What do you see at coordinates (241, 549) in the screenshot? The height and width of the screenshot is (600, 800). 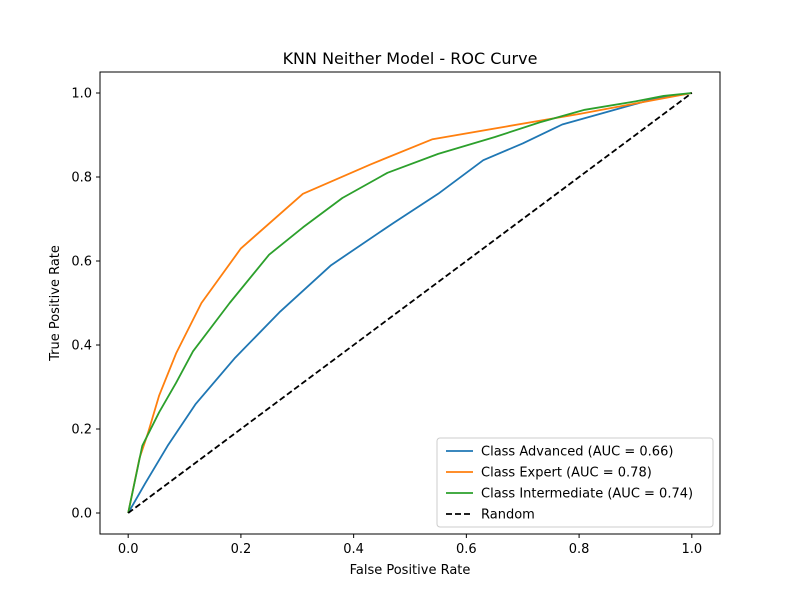 I see `x-tick-label-1: 0.2` at bounding box center [241, 549].